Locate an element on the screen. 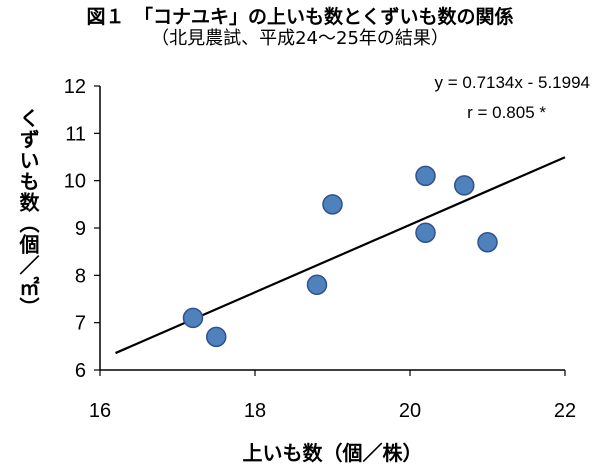 This screenshot has height=474, width=600. y-tick-label: 10 is located at coordinates (75, 182).